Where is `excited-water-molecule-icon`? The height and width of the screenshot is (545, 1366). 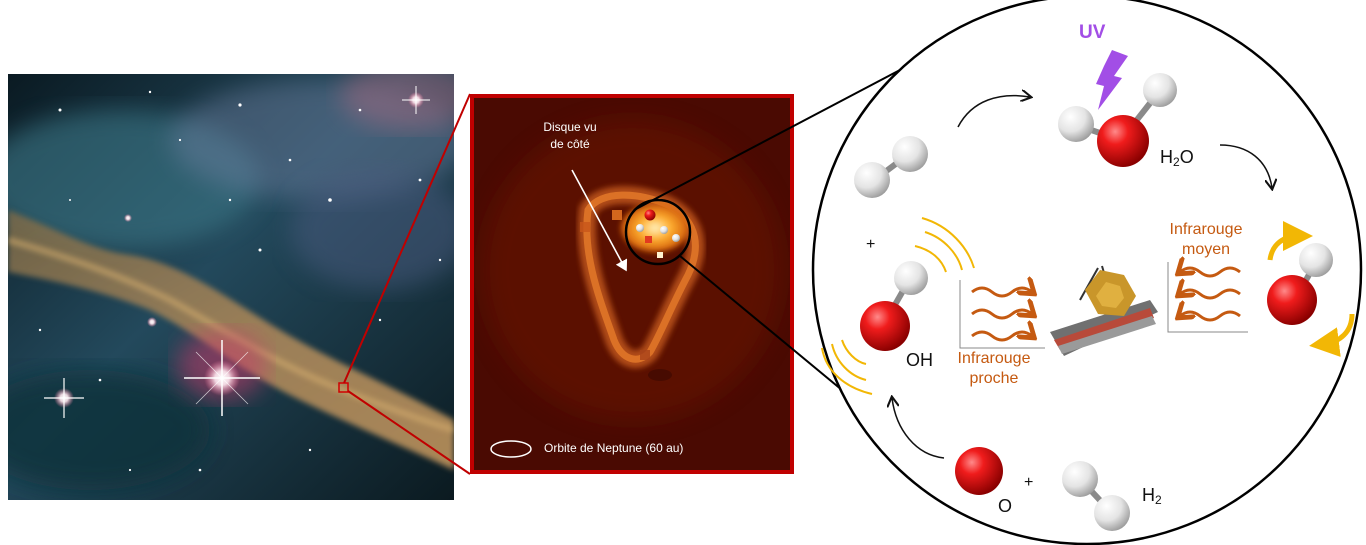 excited-water-molecule-icon is located at coordinates (1311, 289).